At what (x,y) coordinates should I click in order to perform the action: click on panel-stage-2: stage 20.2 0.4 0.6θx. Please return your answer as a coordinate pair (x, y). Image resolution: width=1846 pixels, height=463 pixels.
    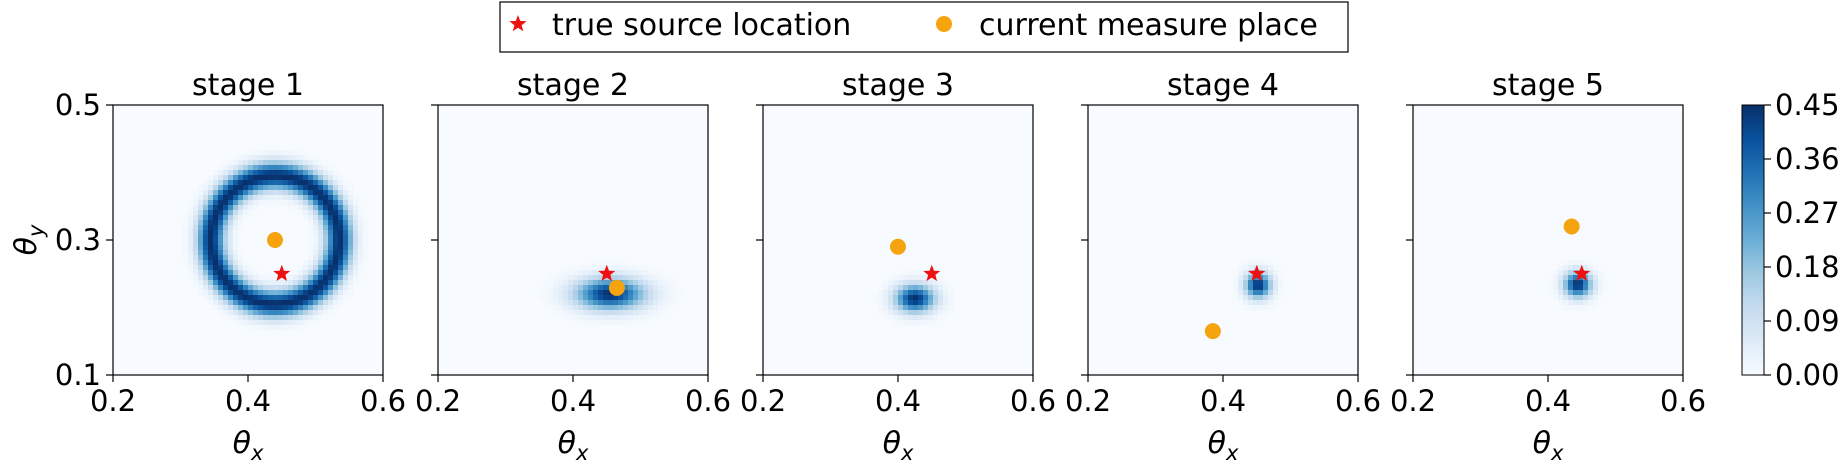
    Looking at the image, I should click on (573, 265).